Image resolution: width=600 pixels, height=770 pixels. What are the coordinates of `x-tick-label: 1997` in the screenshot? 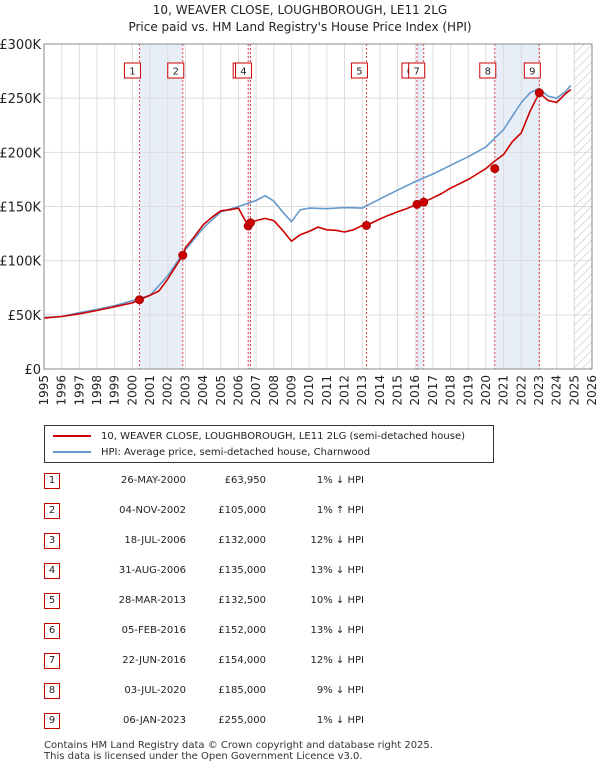 It's located at (79, 390).